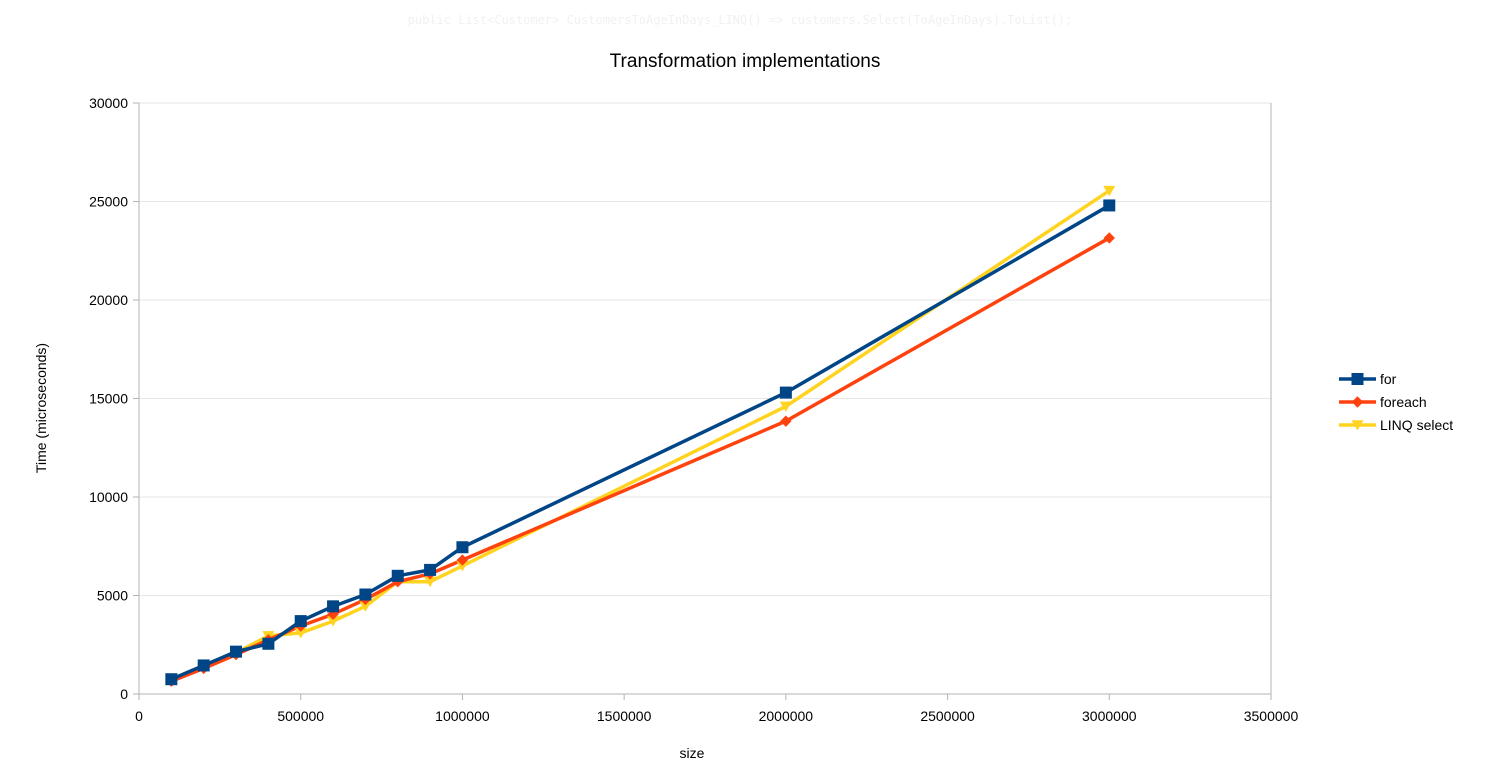 The height and width of the screenshot is (769, 1496). Describe the element at coordinates (108, 202) in the screenshot. I see `y-tick-label: 25000` at that location.